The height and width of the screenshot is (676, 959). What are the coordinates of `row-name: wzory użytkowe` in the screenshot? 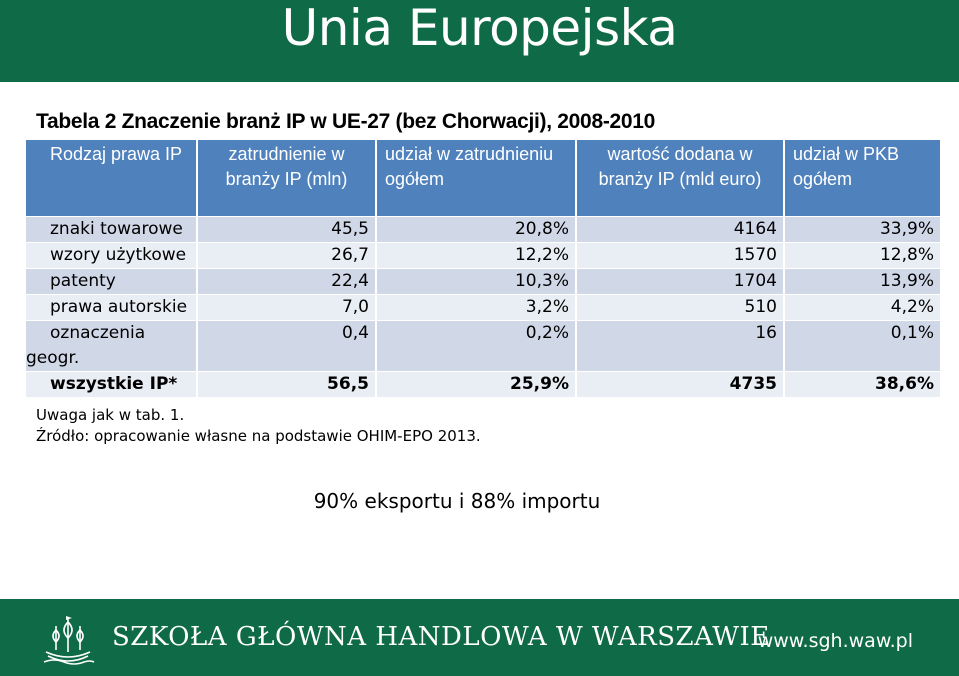 It's located at (112, 255).